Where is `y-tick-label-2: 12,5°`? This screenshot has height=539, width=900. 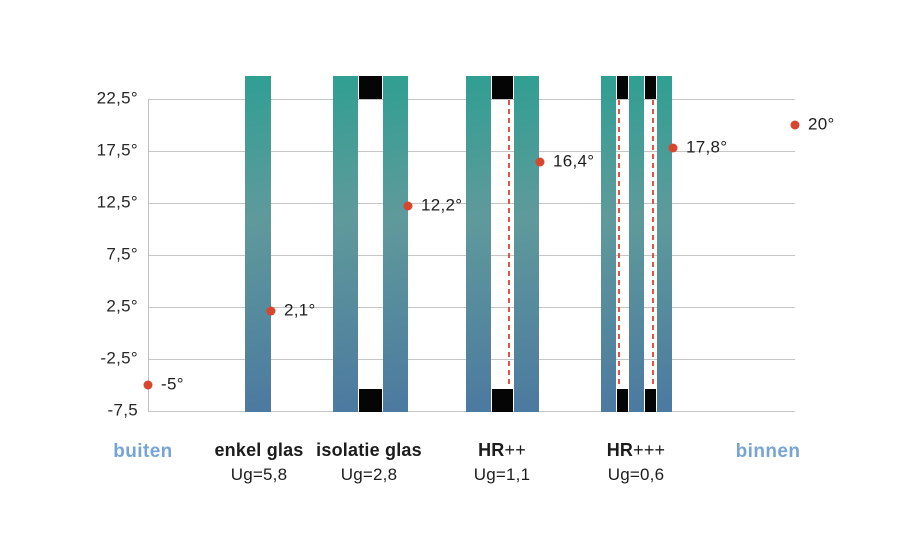 y-tick-label-2: 12,5° is located at coordinates (117, 202).